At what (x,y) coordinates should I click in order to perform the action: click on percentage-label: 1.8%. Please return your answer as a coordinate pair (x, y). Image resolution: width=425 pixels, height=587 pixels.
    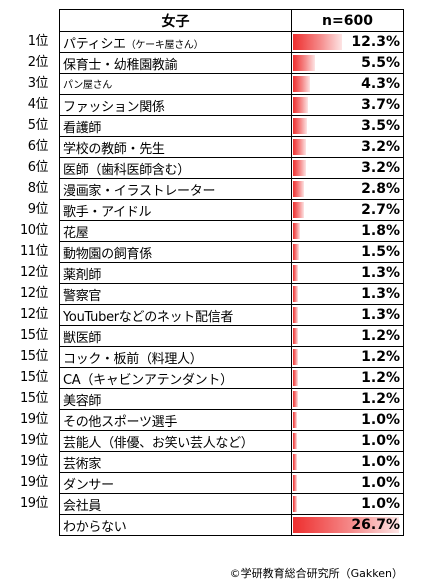
    Looking at the image, I should click on (380, 231).